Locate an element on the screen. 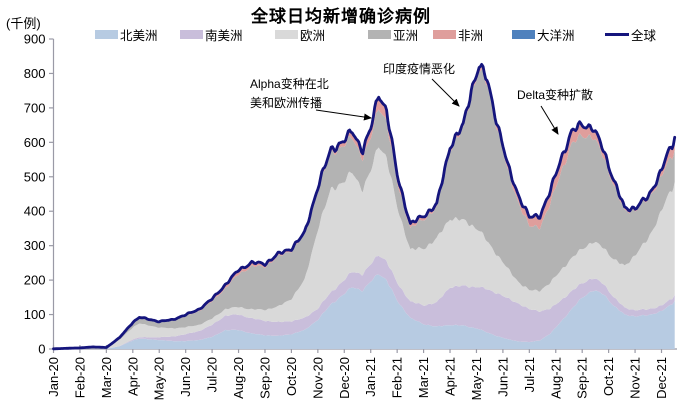  x-tick-label: Jun-21 is located at coordinates (502, 377).